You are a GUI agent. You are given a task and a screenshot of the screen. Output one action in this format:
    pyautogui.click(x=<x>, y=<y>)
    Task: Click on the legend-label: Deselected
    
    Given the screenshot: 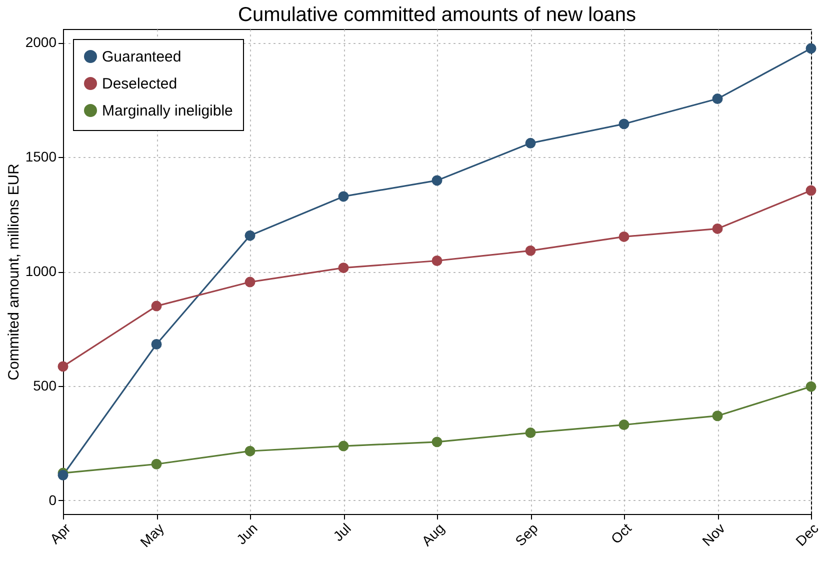 What is the action you would take?
    pyautogui.click(x=140, y=84)
    